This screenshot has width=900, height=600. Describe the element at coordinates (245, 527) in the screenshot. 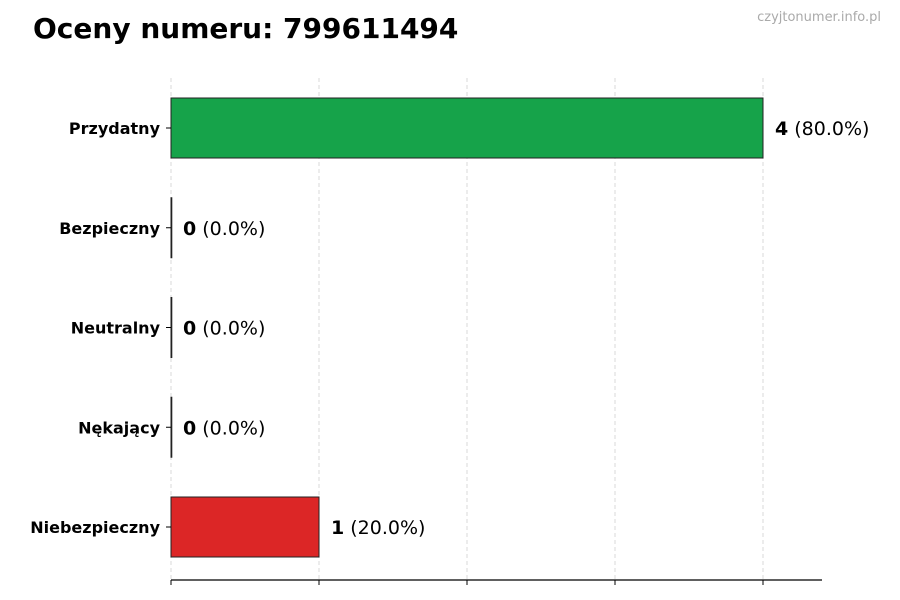

I see `bar-Niebezpieczny` at that location.